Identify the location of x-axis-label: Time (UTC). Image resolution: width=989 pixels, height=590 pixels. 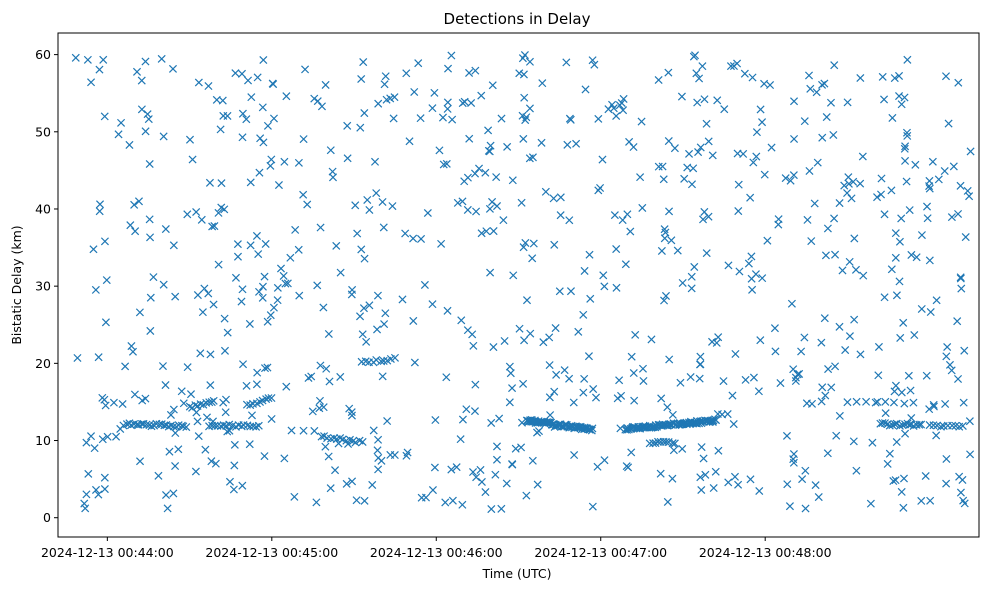
(516, 573).